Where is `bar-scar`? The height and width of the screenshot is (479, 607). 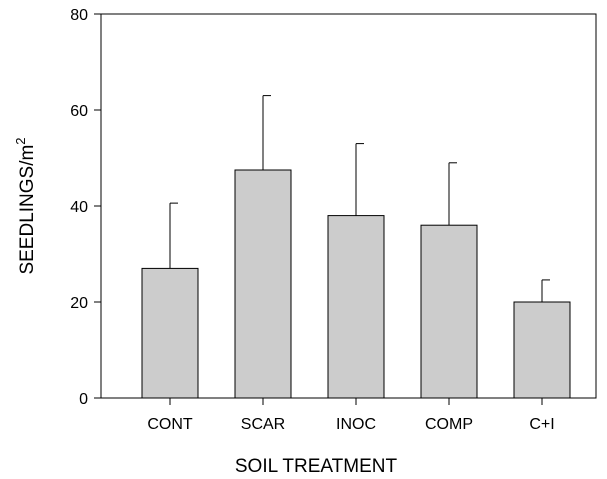 bar-scar is located at coordinates (263, 284).